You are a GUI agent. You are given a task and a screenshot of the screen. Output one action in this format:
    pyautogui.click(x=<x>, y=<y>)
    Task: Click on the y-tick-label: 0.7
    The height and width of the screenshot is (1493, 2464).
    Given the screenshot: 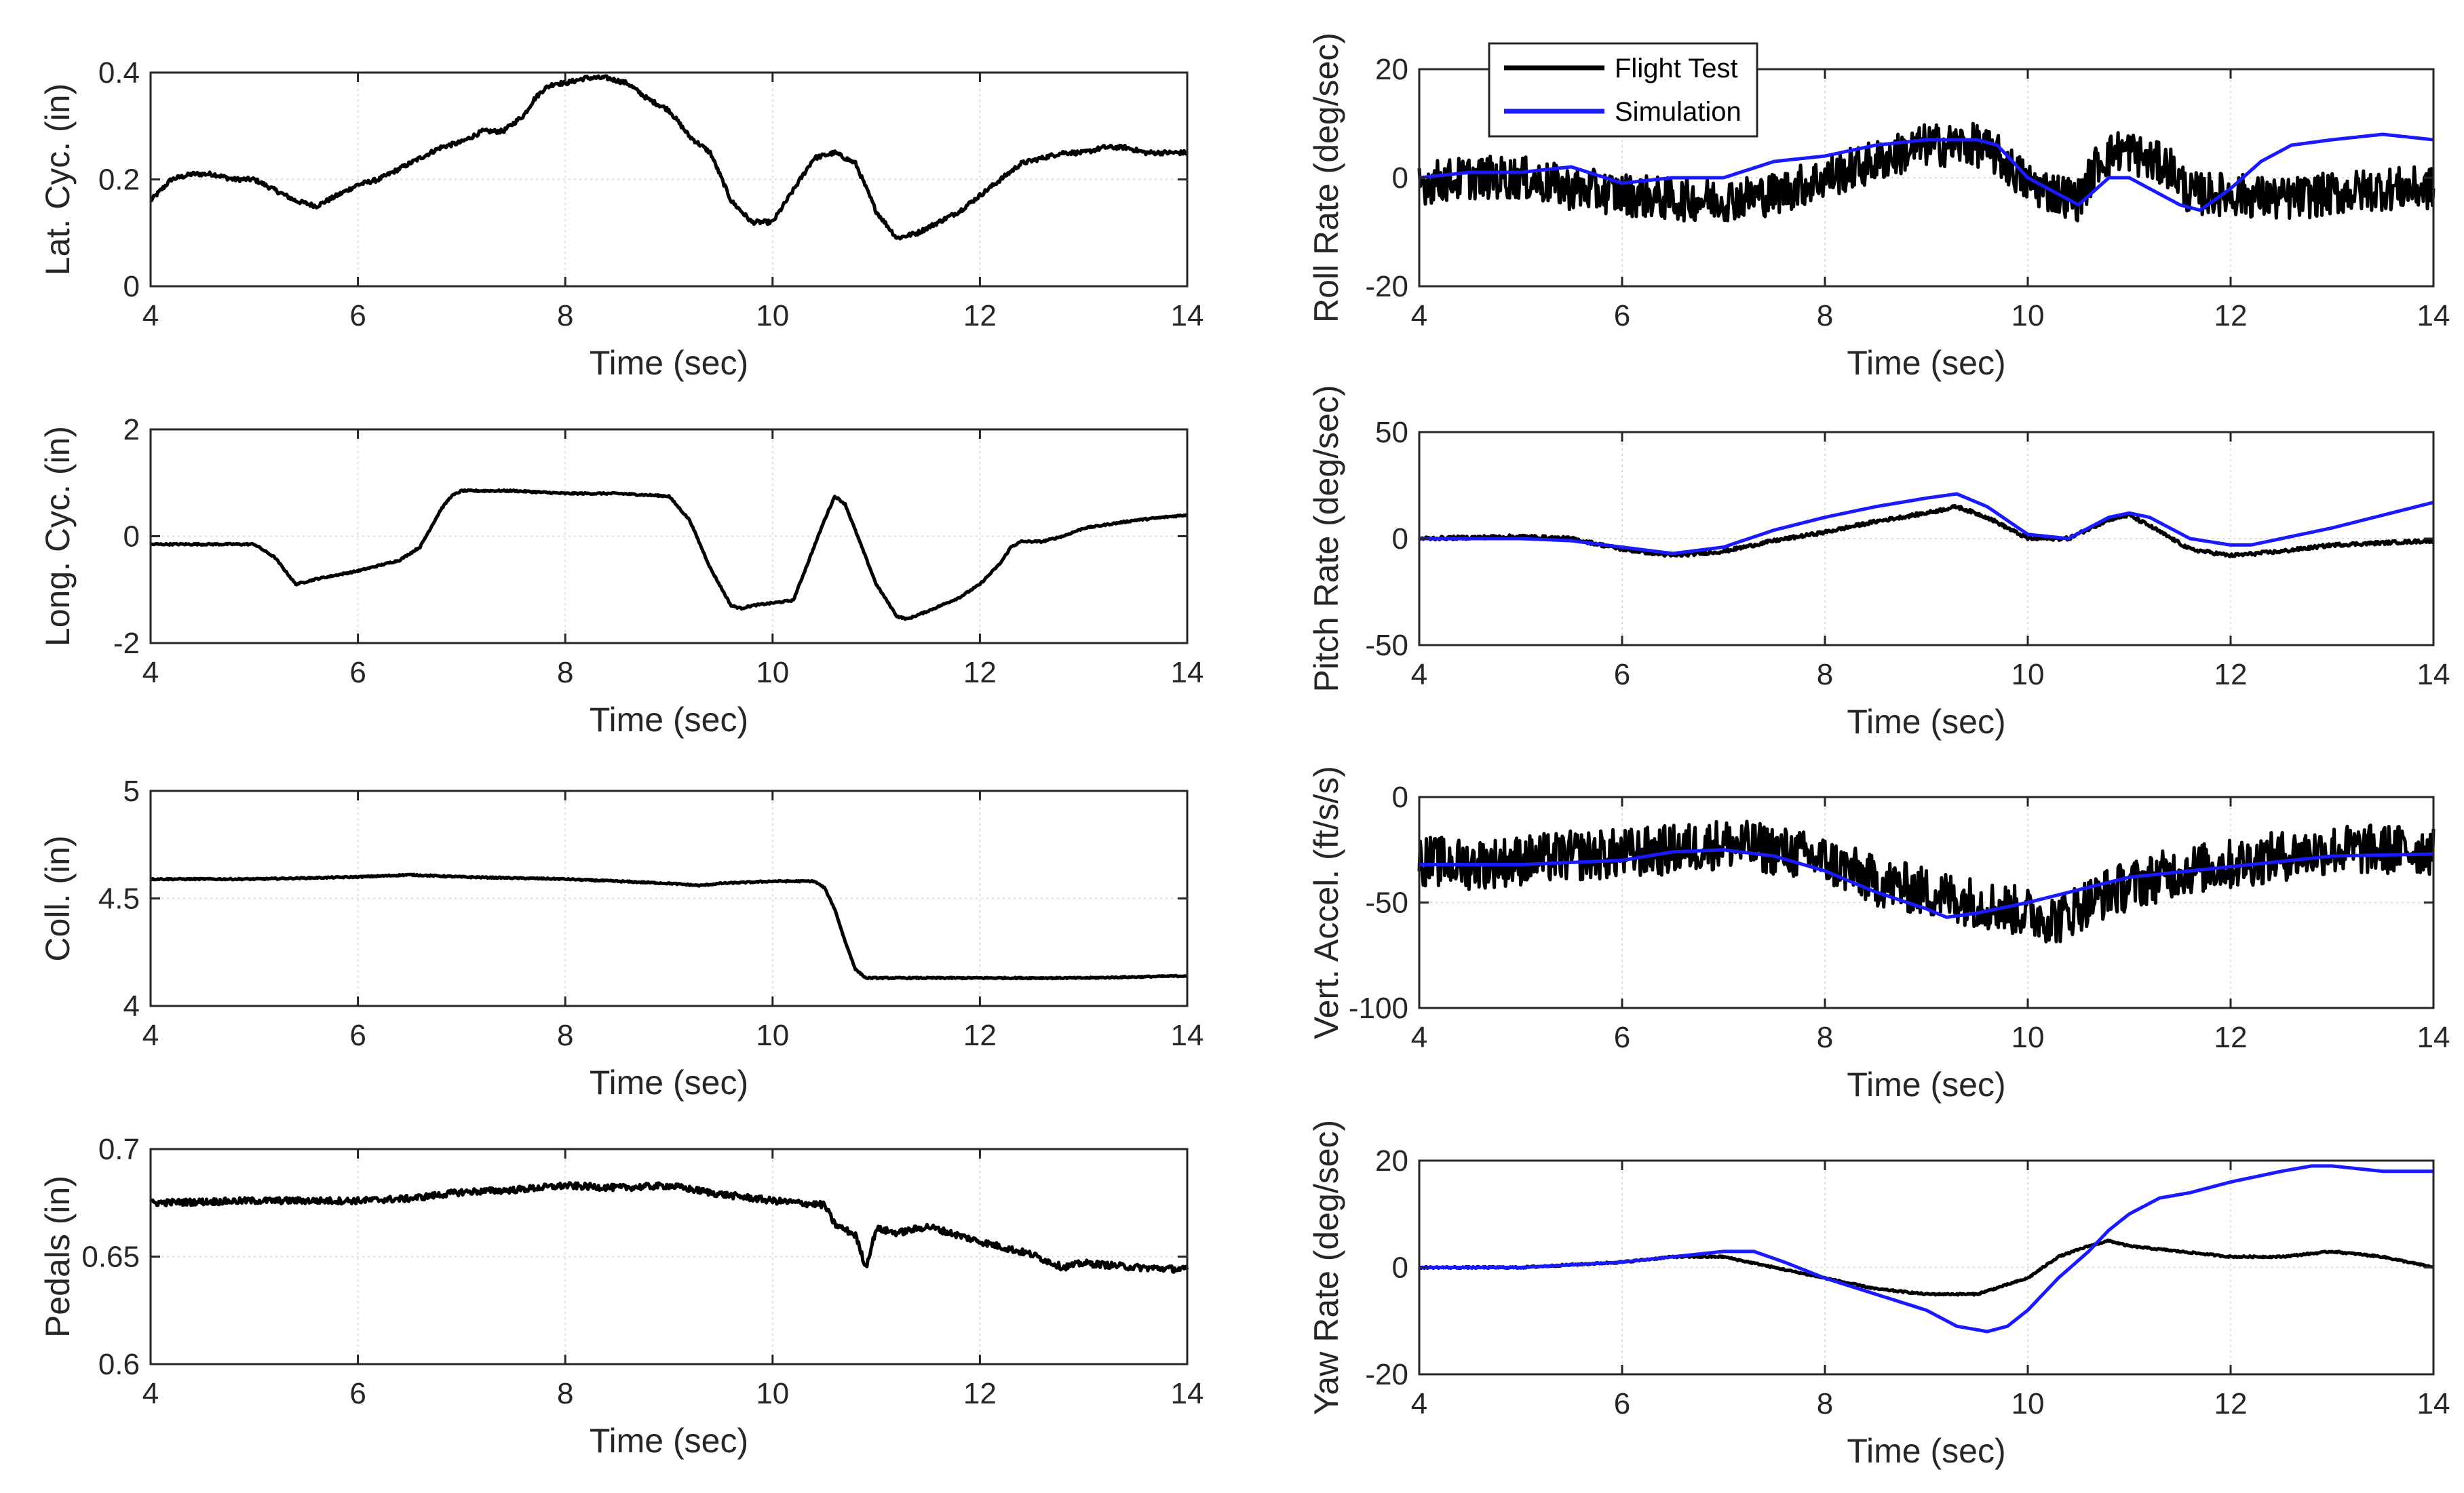 What is the action you would take?
    pyautogui.click(x=119, y=1149)
    